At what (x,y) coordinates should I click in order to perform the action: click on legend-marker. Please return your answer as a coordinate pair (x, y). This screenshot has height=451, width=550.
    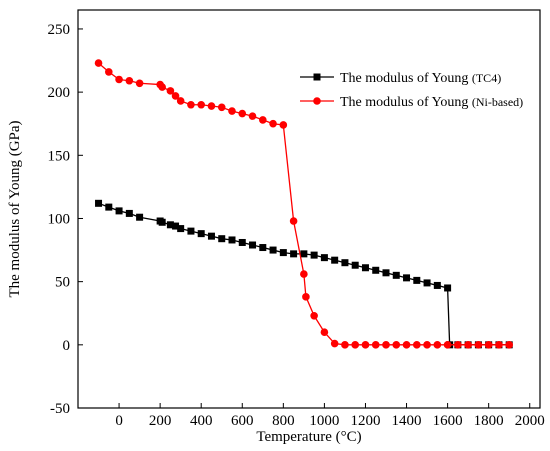
    Looking at the image, I should click on (317, 101).